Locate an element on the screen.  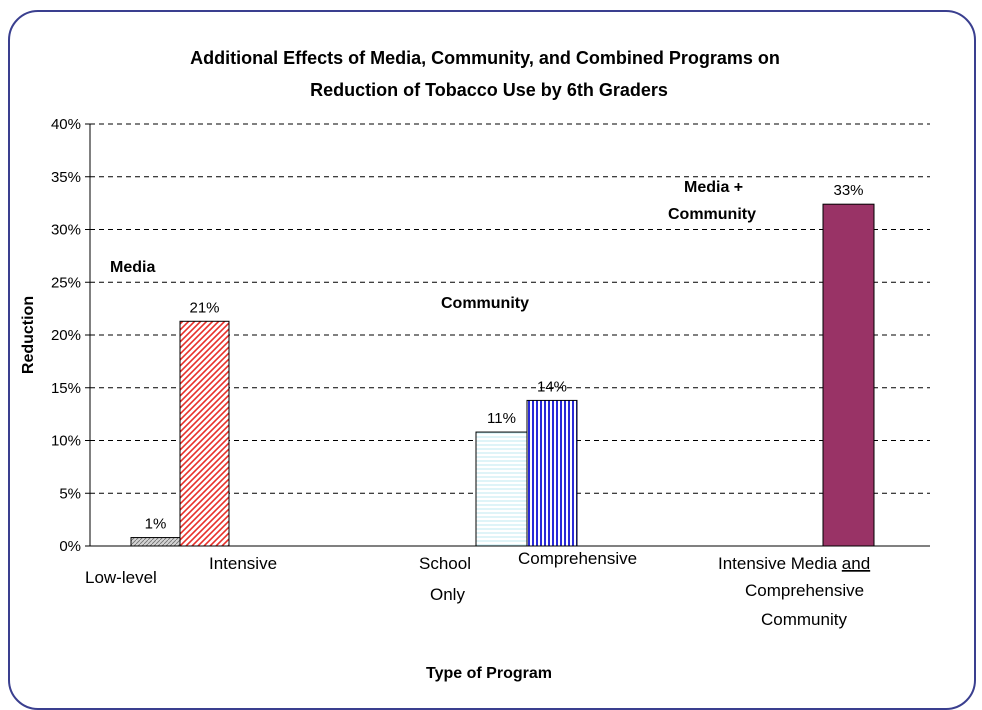
group-label-media-community-line-1: Media + is located at coordinates (713, 187).